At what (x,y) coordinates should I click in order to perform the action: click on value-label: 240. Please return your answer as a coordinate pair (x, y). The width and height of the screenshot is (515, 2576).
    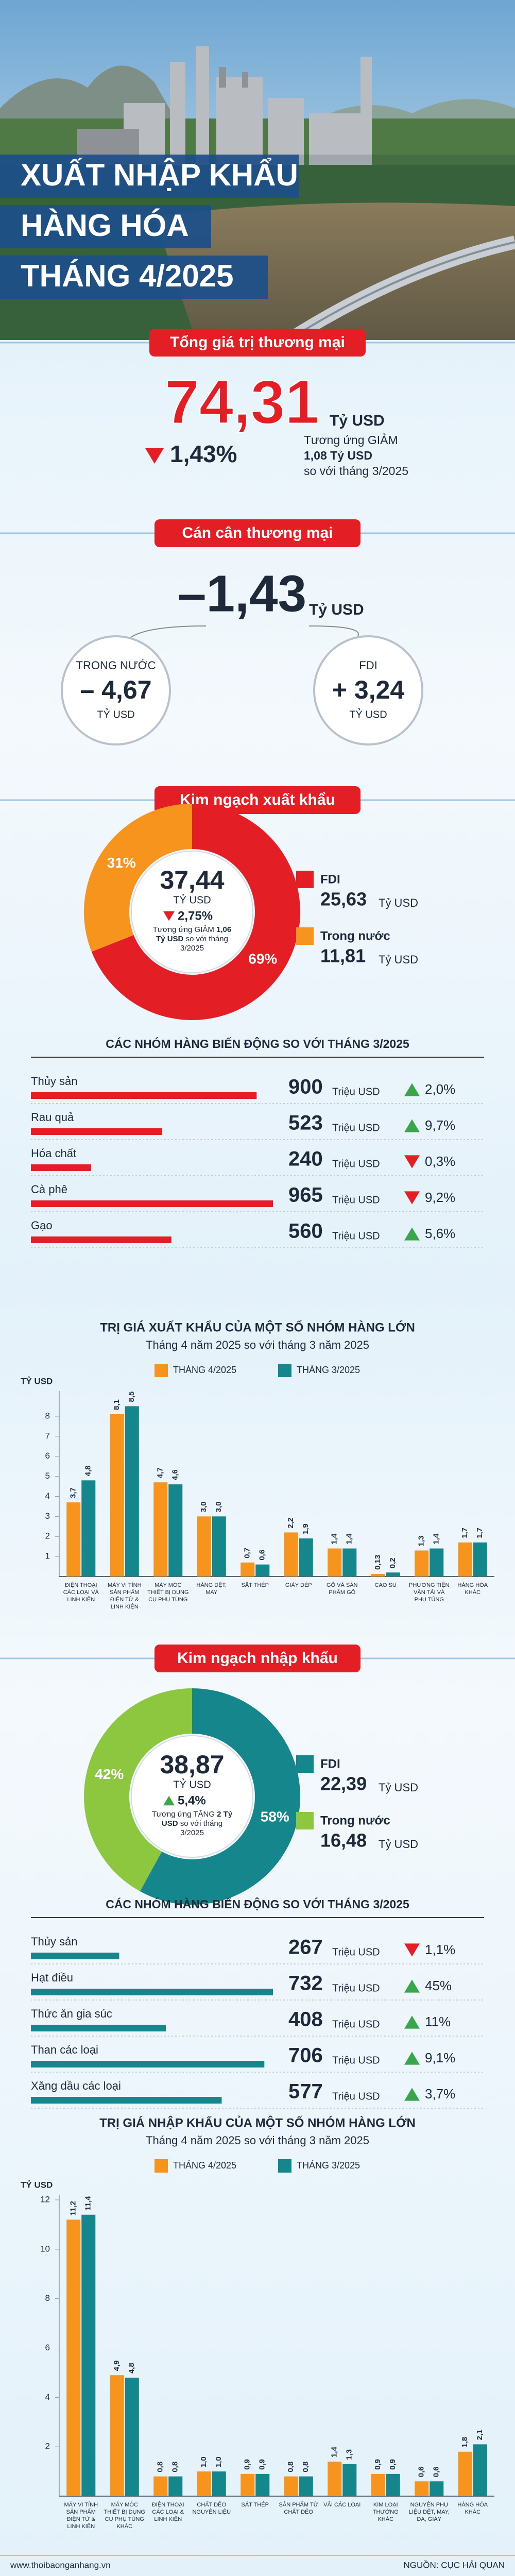
    Looking at the image, I should click on (305, 1159).